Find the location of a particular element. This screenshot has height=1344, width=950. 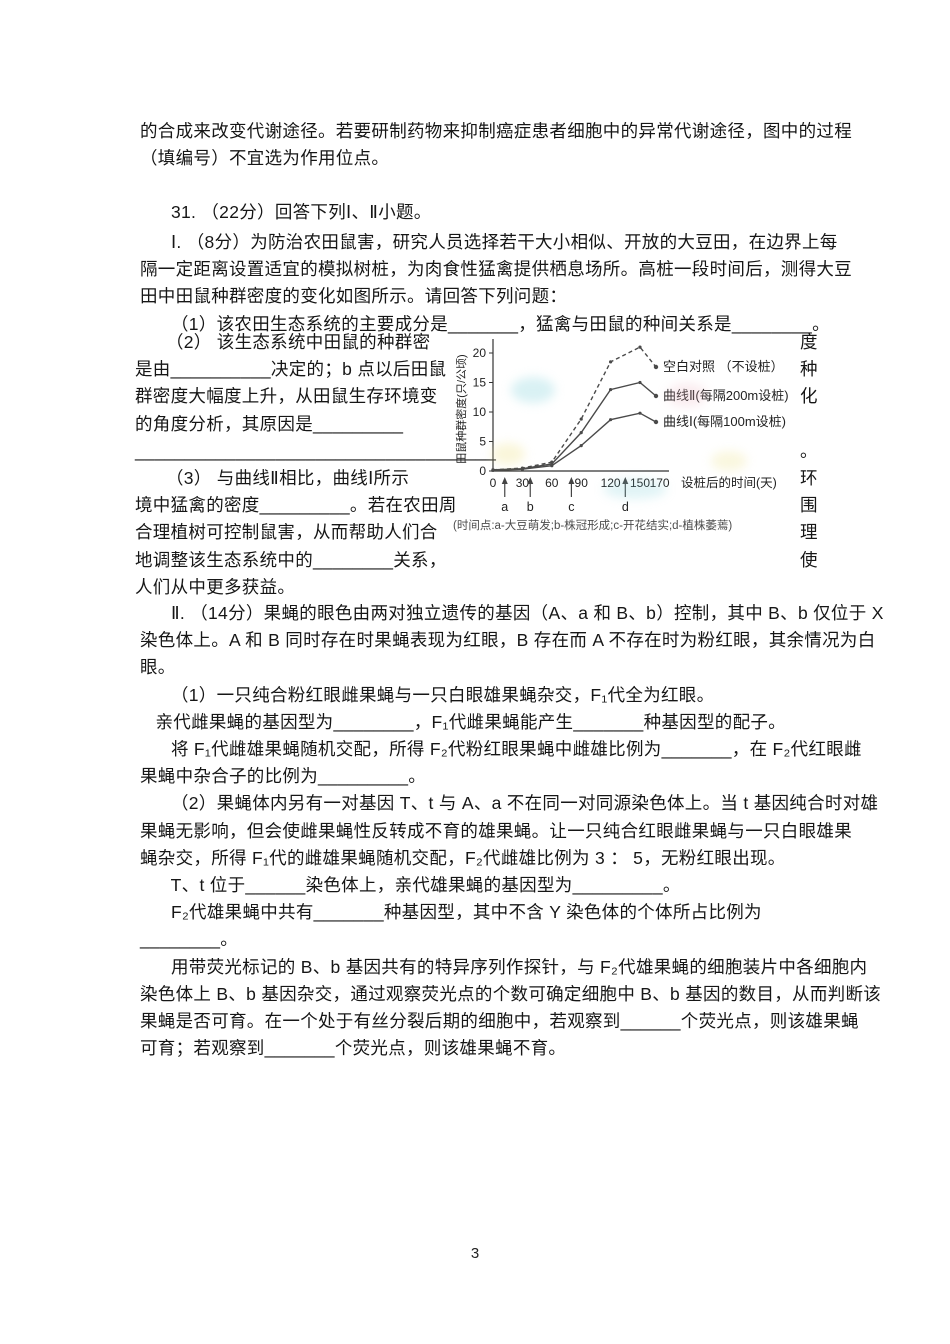

text-line: 隔一定距离设置适宜的模拟树桩，为肉食性猛禽提供栖息场所。高桩一段时间后，测得大豆 is located at coordinates (496, 269).